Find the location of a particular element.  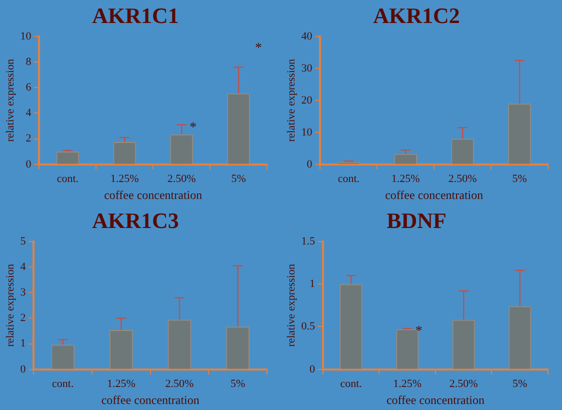

y-tick-label: 20 is located at coordinates (307, 100).